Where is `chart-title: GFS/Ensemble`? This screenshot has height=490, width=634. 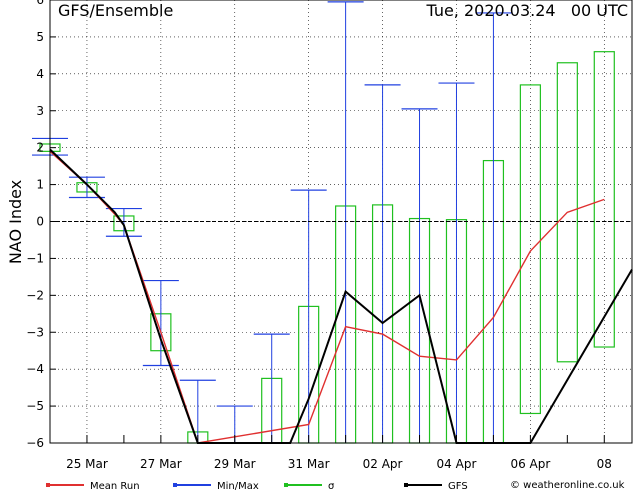 chart-title: GFS/Ensemble is located at coordinates (115, 10).